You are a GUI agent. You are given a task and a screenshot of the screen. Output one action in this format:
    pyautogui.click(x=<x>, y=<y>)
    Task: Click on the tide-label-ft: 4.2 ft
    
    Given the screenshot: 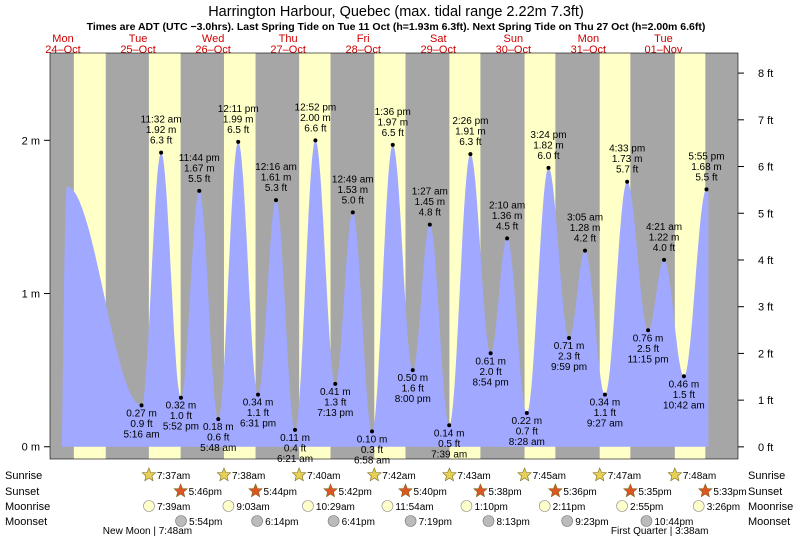 What is the action you would take?
    pyautogui.click(x=585, y=239)
    